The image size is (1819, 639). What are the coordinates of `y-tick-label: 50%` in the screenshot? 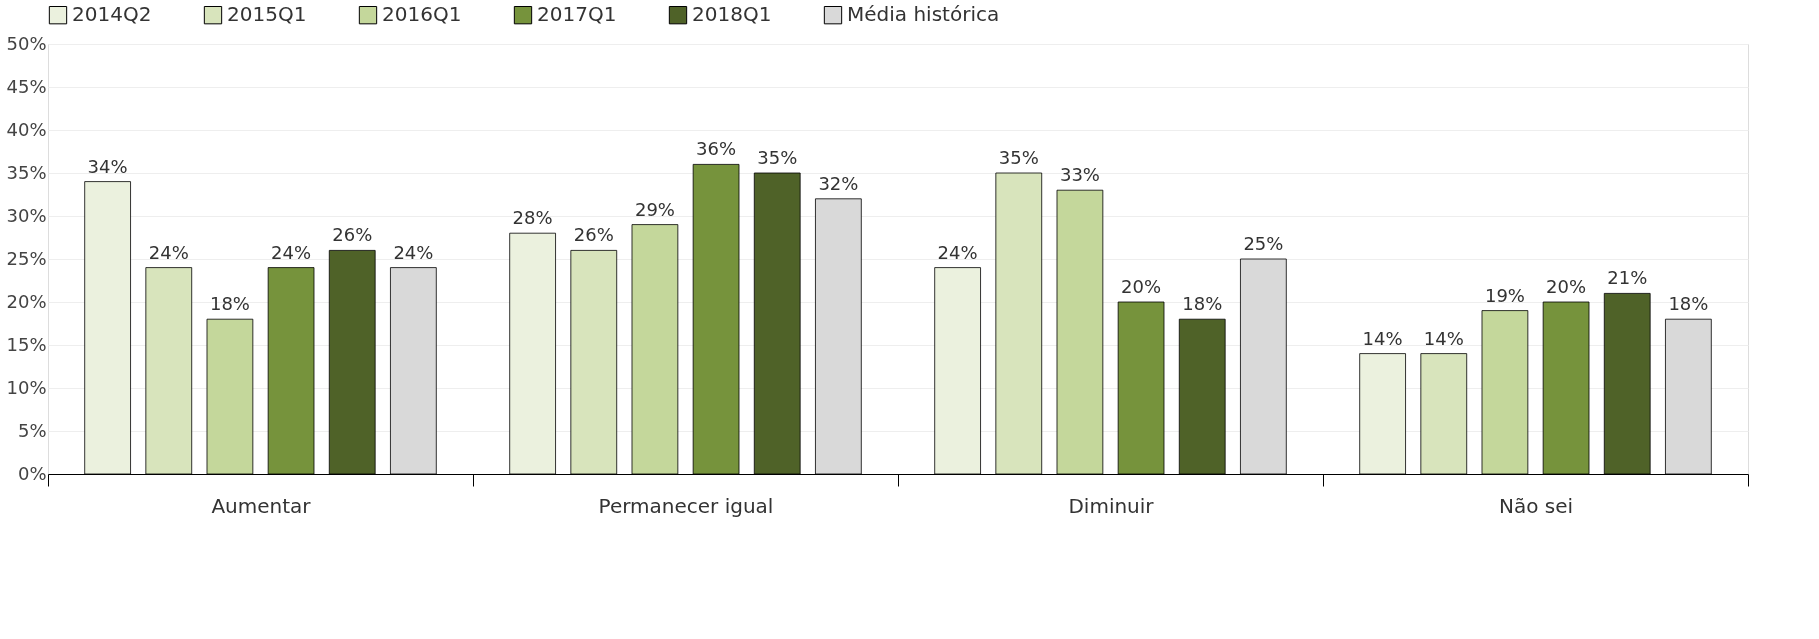 It's located at (26, 43).